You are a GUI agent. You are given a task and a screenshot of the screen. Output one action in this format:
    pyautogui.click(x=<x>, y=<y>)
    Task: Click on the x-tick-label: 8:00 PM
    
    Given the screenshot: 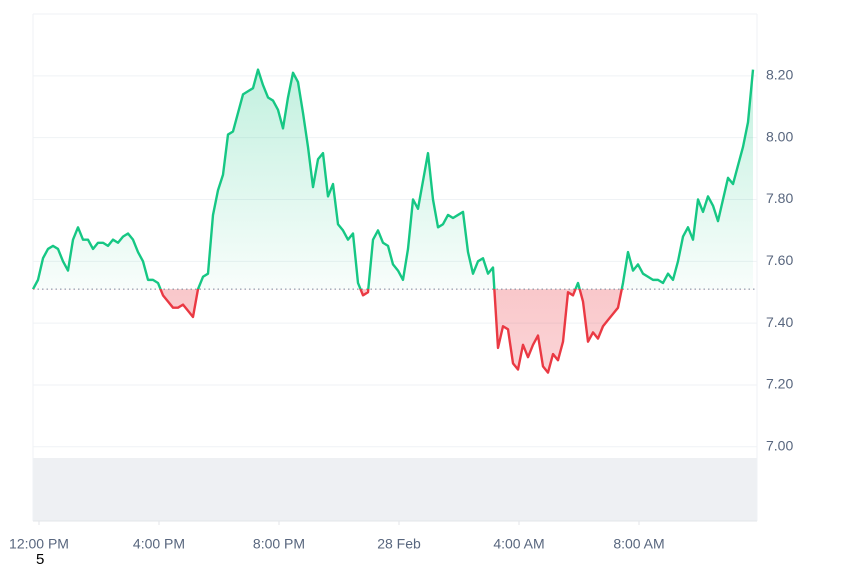 What is the action you would take?
    pyautogui.click(x=279, y=544)
    